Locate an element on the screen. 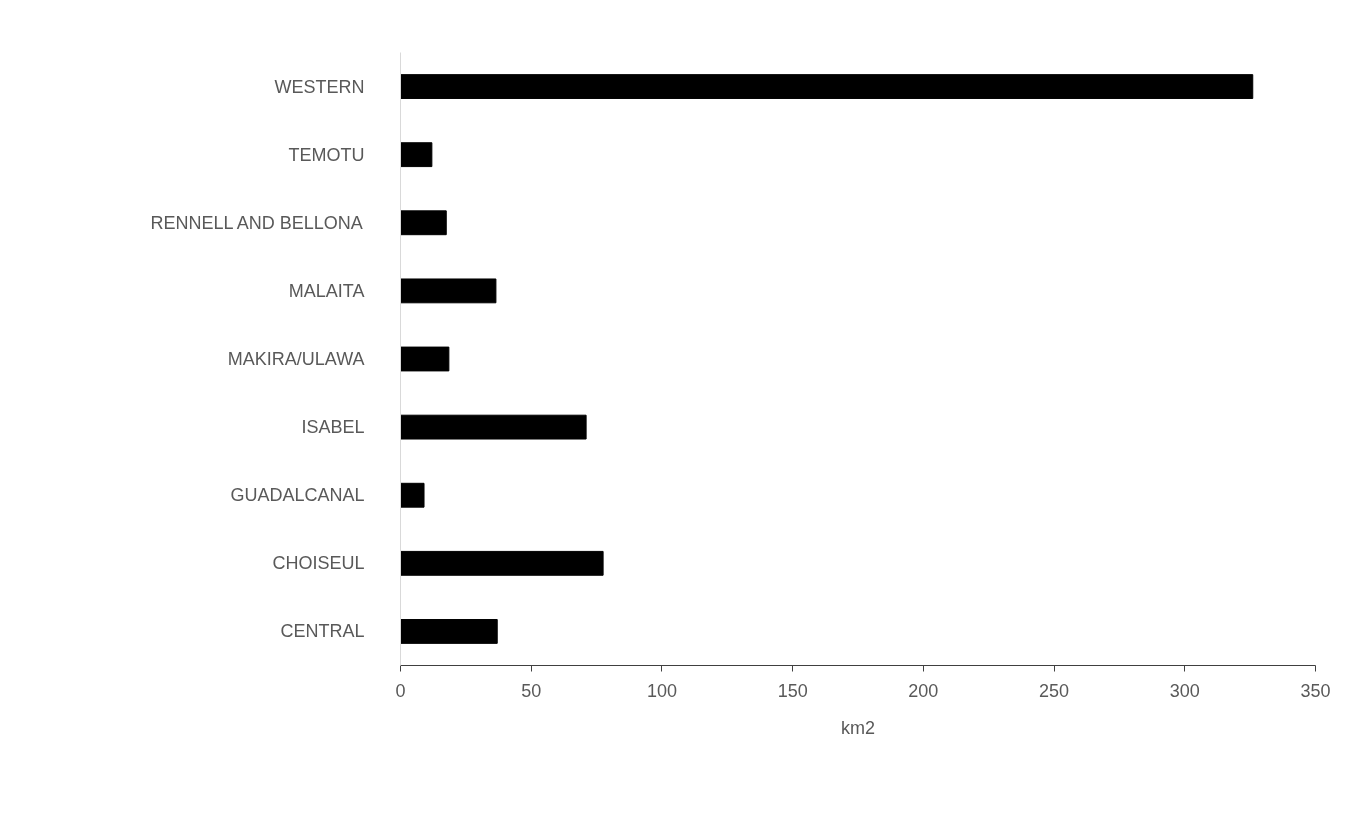 The image size is (1367, 831). y-tick-label: TEMOTU is located at coordinates (326, 154).